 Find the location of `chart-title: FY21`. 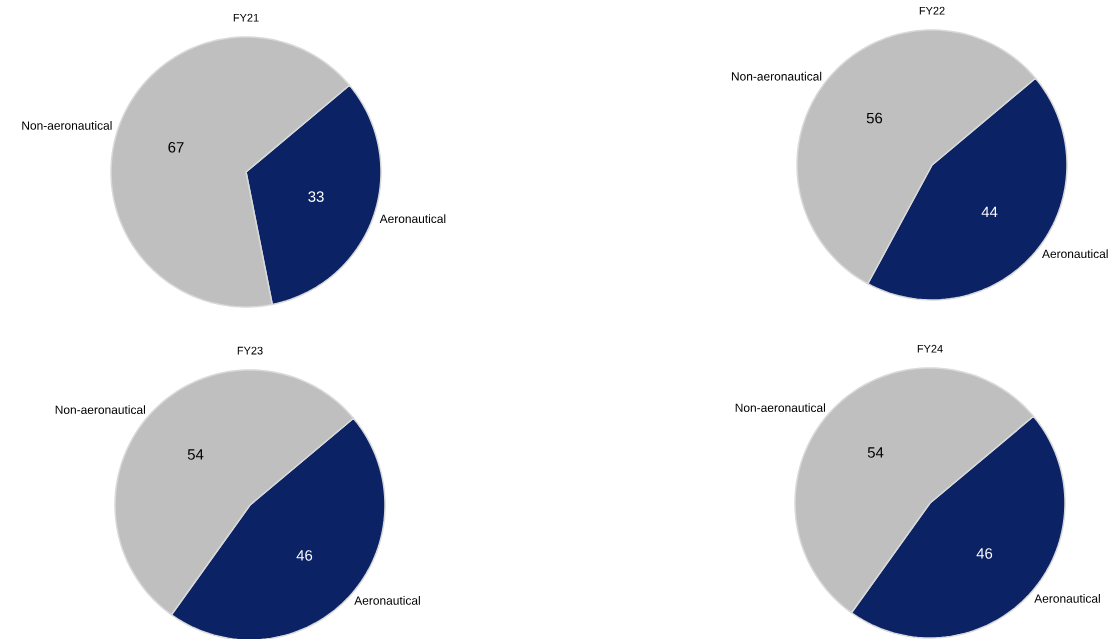

chart-title: FY21 is located at coordinates (246, 17).